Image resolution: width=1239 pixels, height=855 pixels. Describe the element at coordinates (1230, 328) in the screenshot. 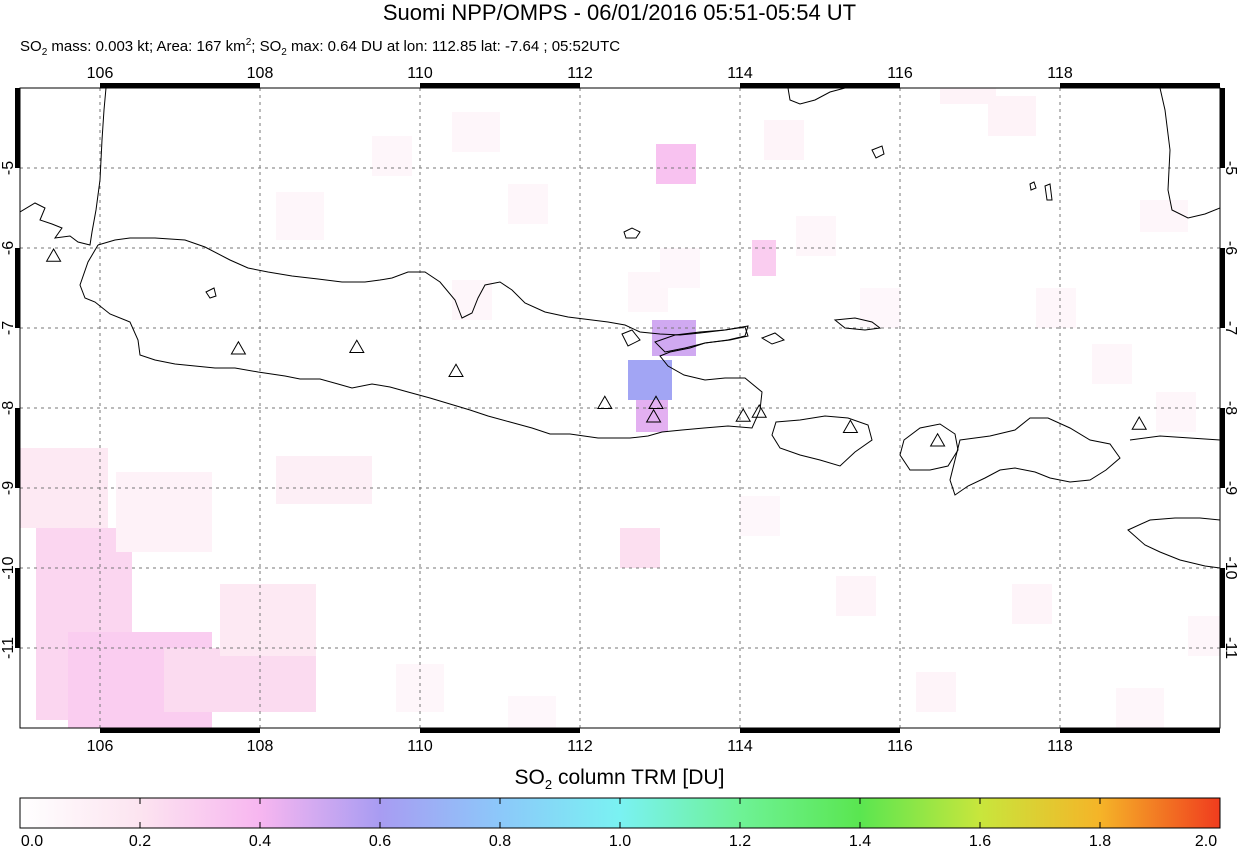

I see `latitude-label-right: -7` at that location.